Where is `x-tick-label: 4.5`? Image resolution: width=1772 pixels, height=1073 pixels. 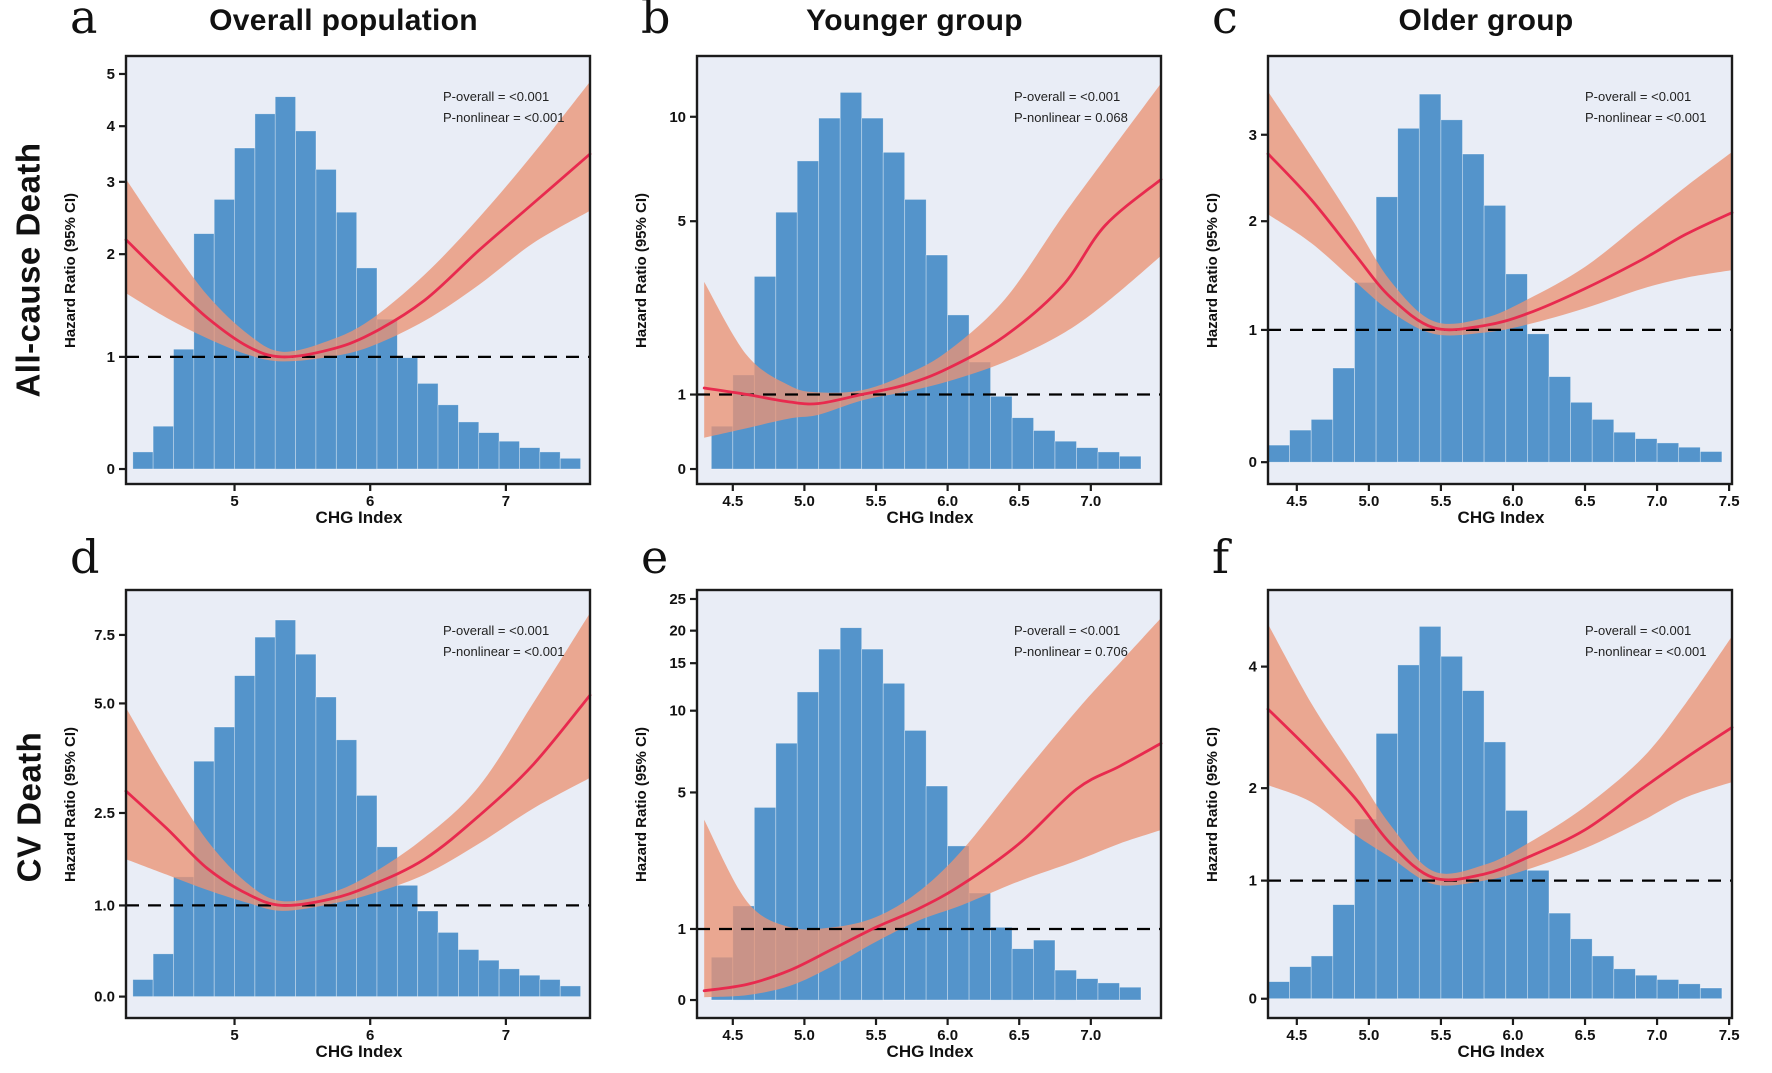
x-tick-label: 4.5 is located at coordinates (1296, 501).